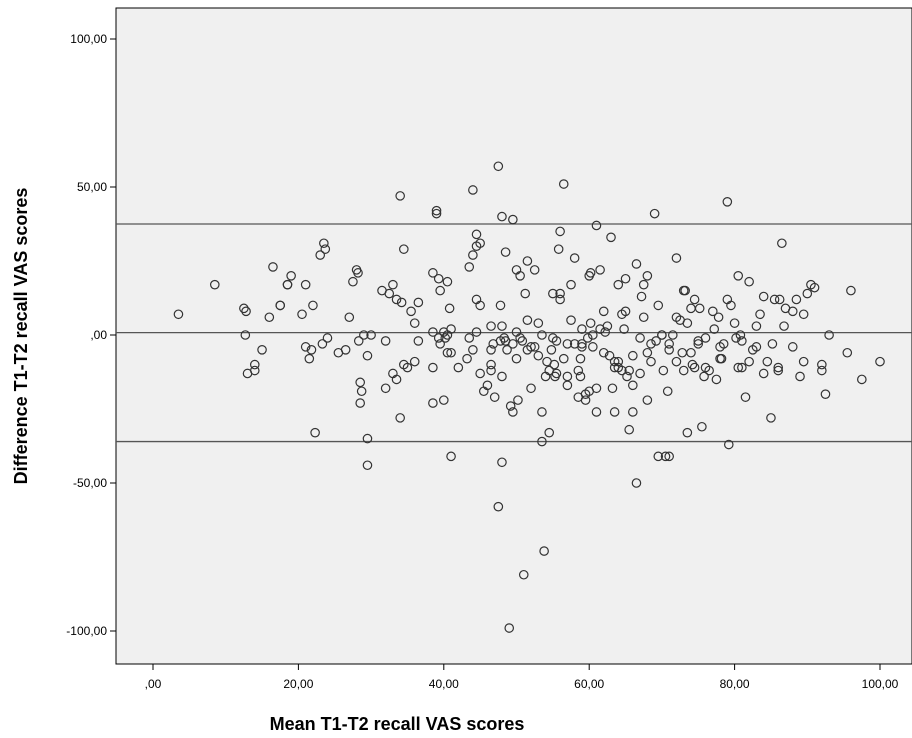  I want to click on x-tick-label: 20,00, so click(298, 684).